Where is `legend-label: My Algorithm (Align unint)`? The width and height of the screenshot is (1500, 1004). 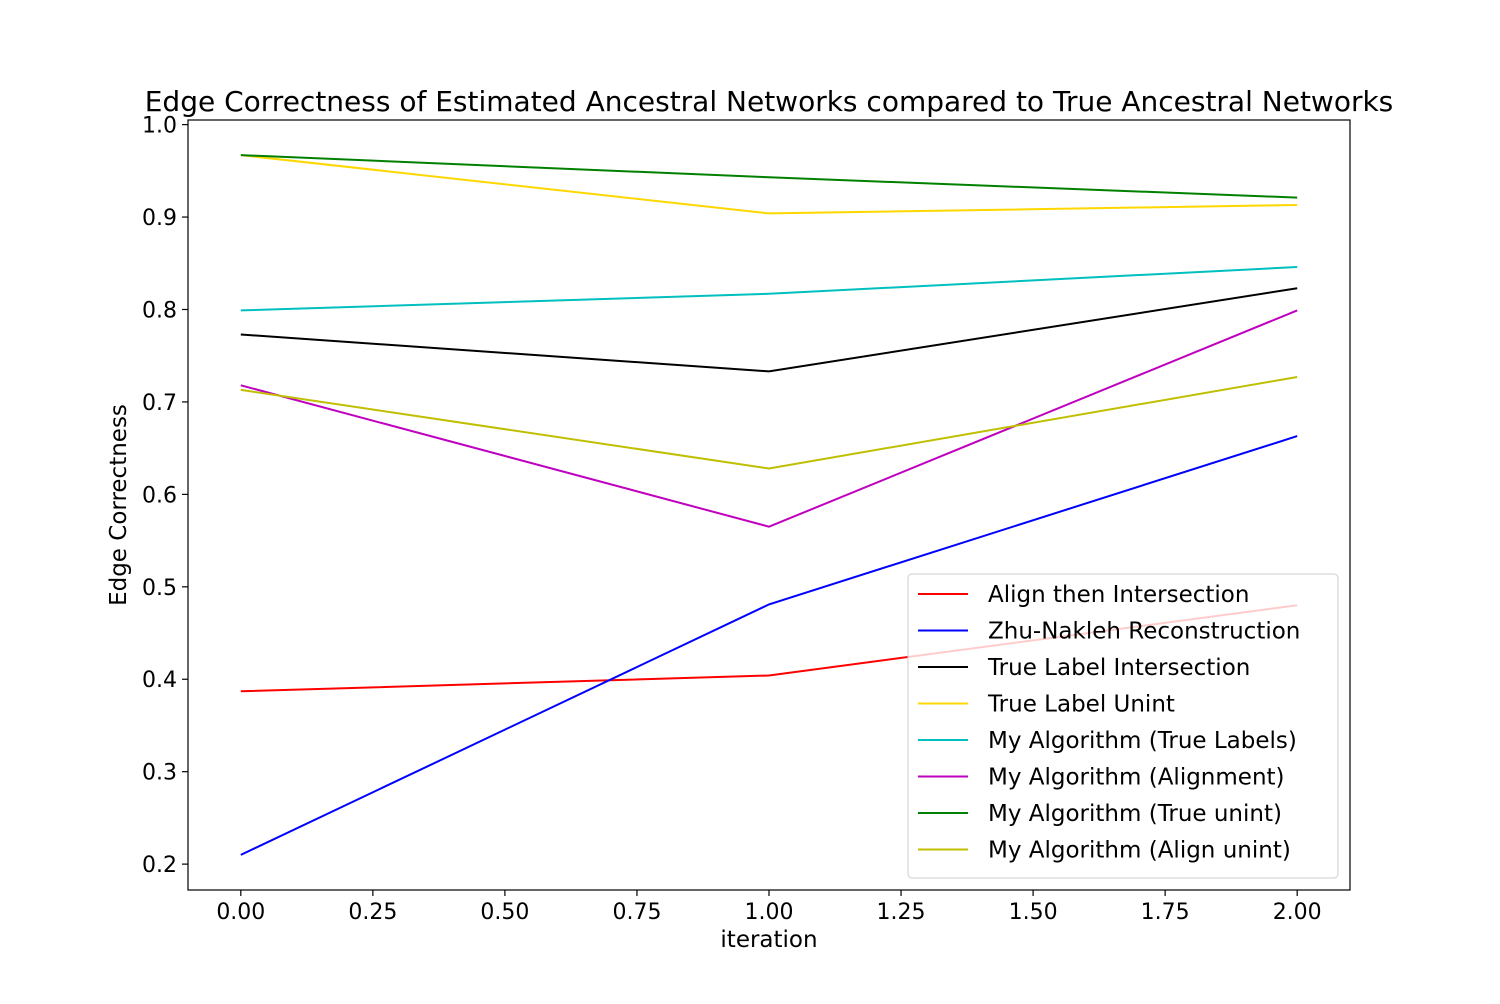 legend-label: My Algorithm (Align unint) is located at coordinates (1139, 851).